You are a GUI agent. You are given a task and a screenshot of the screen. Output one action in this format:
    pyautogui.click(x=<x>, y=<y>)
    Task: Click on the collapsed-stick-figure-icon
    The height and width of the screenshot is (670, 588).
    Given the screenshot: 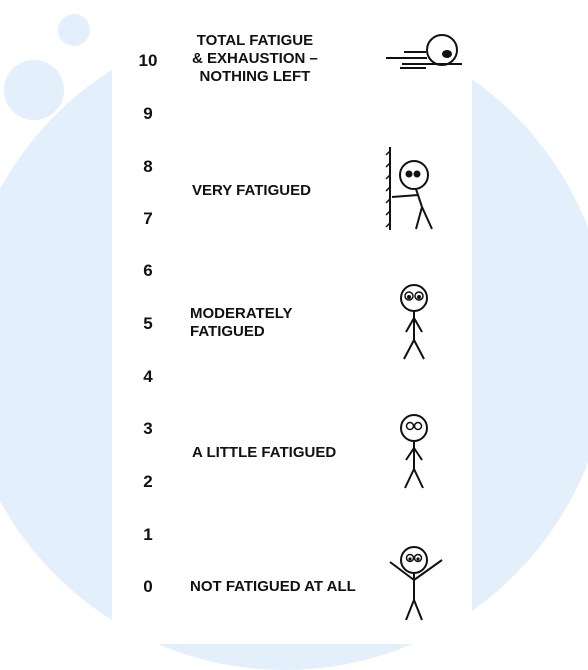 What is the action you would take?
    pyautogui.click(x=427, y=55)
    